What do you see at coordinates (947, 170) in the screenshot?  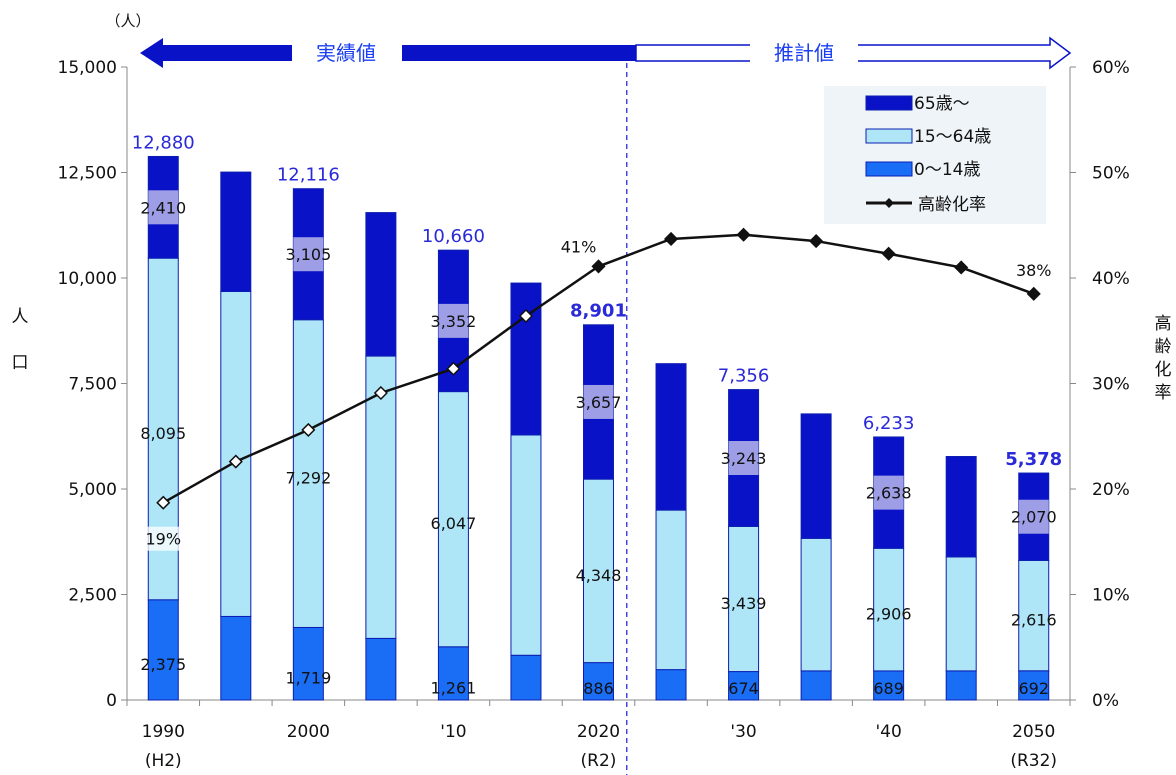 I see `legend-label-young: 0〜14歳` at bounding box center [947, 170].